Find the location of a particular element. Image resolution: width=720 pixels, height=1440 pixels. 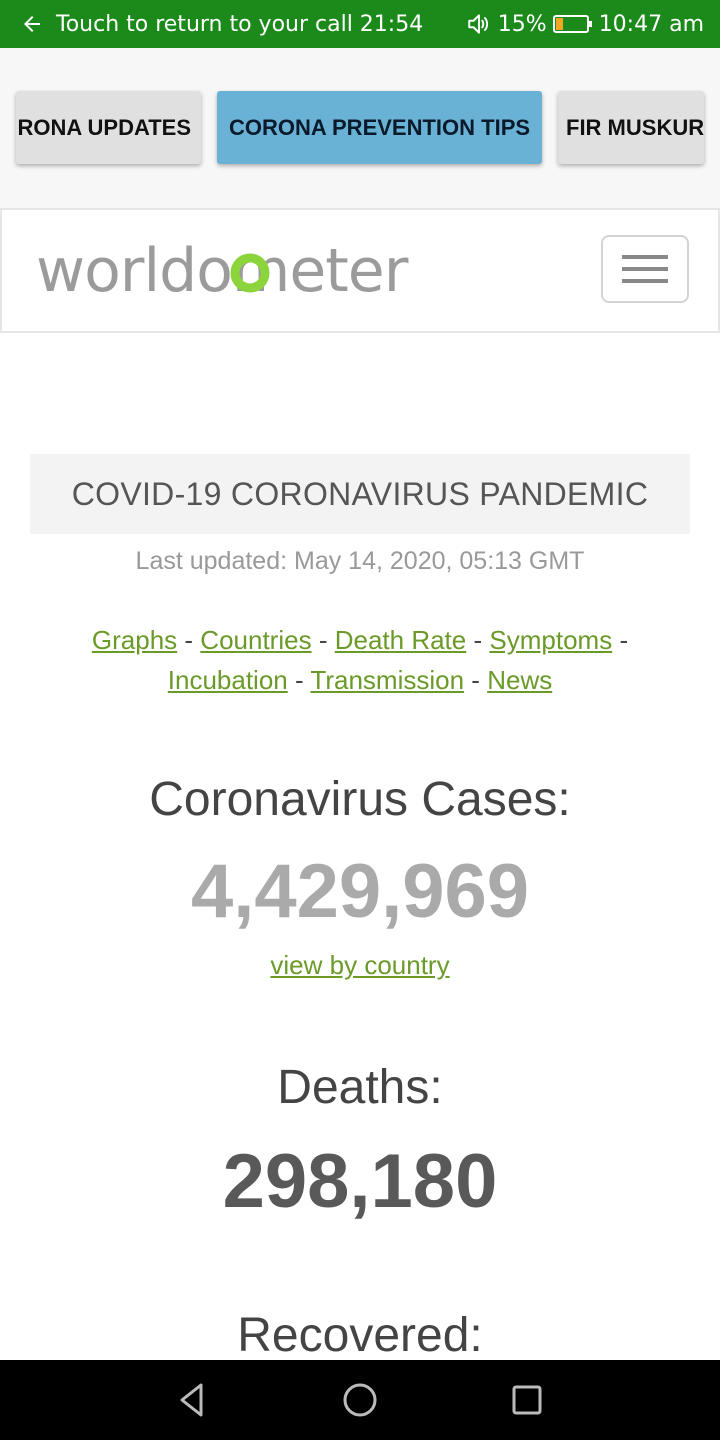

link-news: News is located at coordinates (520, 680).